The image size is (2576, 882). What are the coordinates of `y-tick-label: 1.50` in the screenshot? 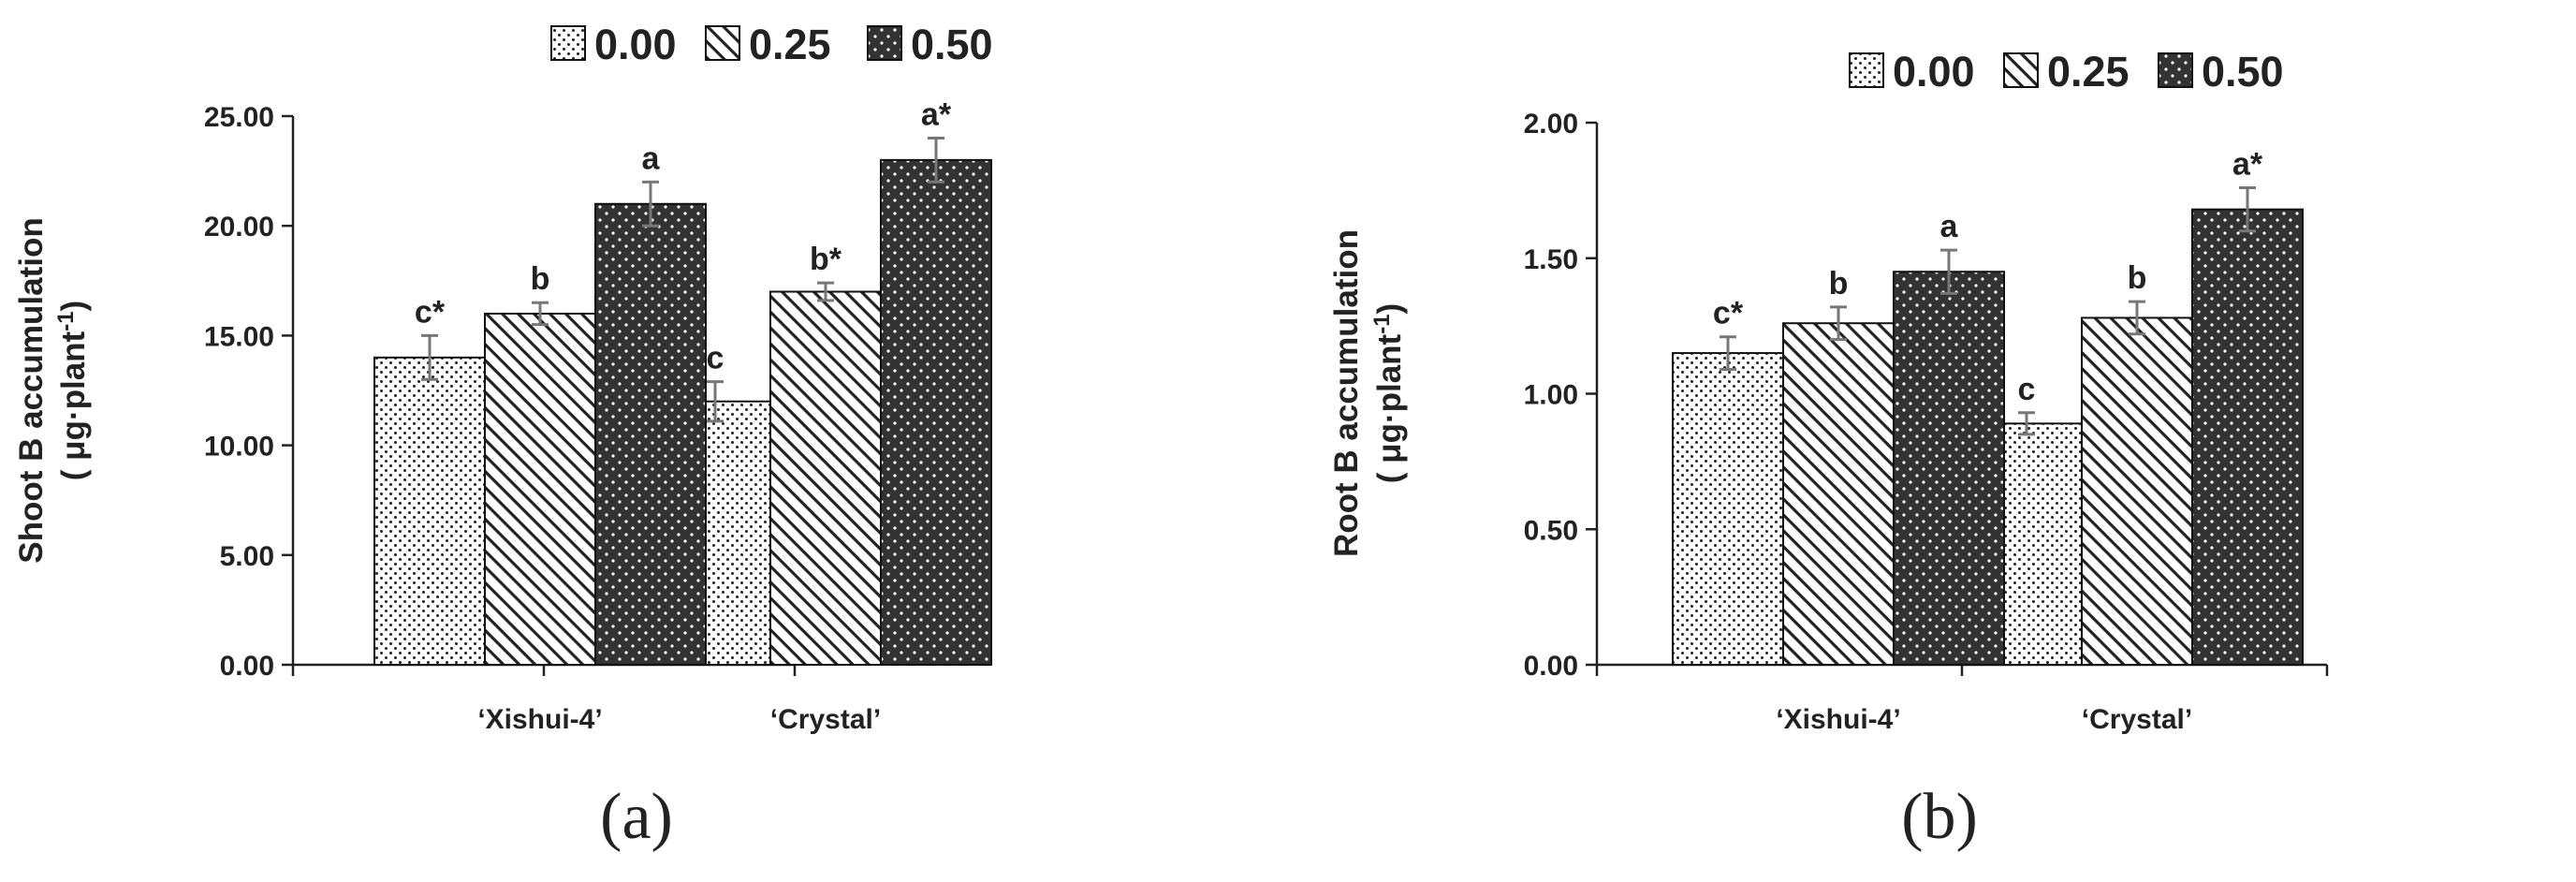 It's located at (1551, 259).